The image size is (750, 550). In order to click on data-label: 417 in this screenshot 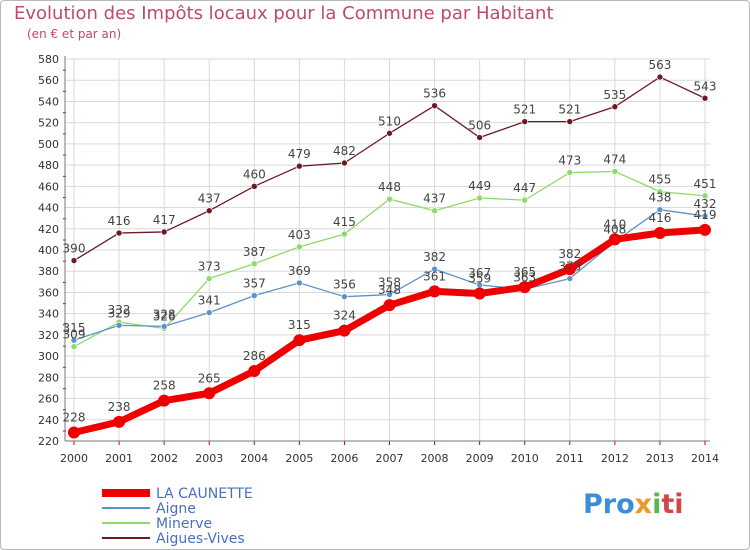, I will do `click(164, 220)`.